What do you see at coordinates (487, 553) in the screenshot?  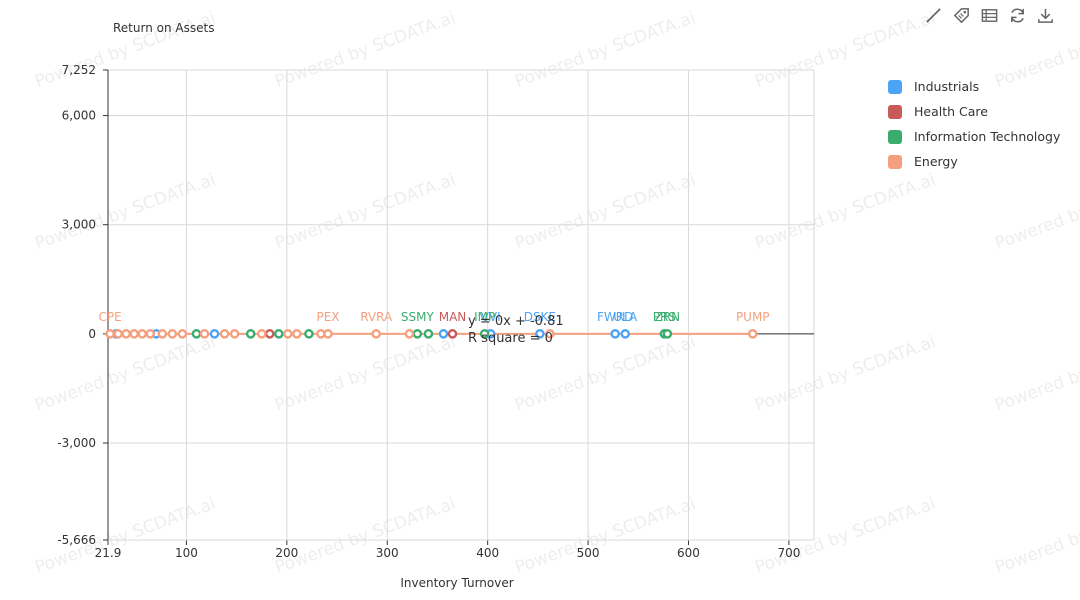 I see `x-tick-label: 400` at bounding box center [487, 553].